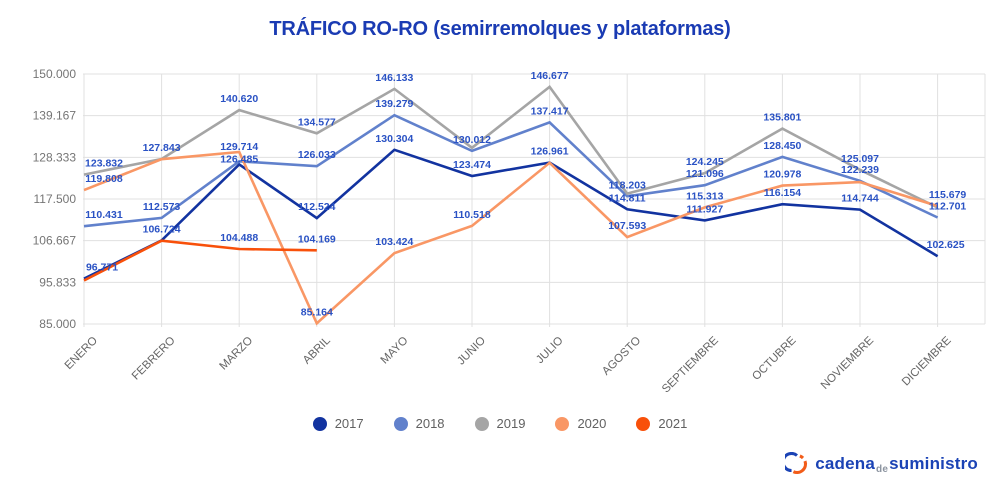 The image size is (1000, 500). What do you see at coordinates (550, 111) in the screenshot?
I see `data-label-2018-6: 137.417` at bounding box center [550, 111].